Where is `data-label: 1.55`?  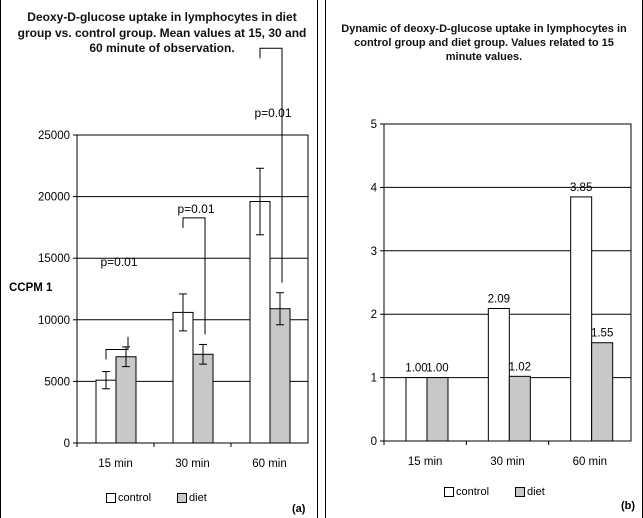 data-label: 1.55 is located at coordinates (602, 334).